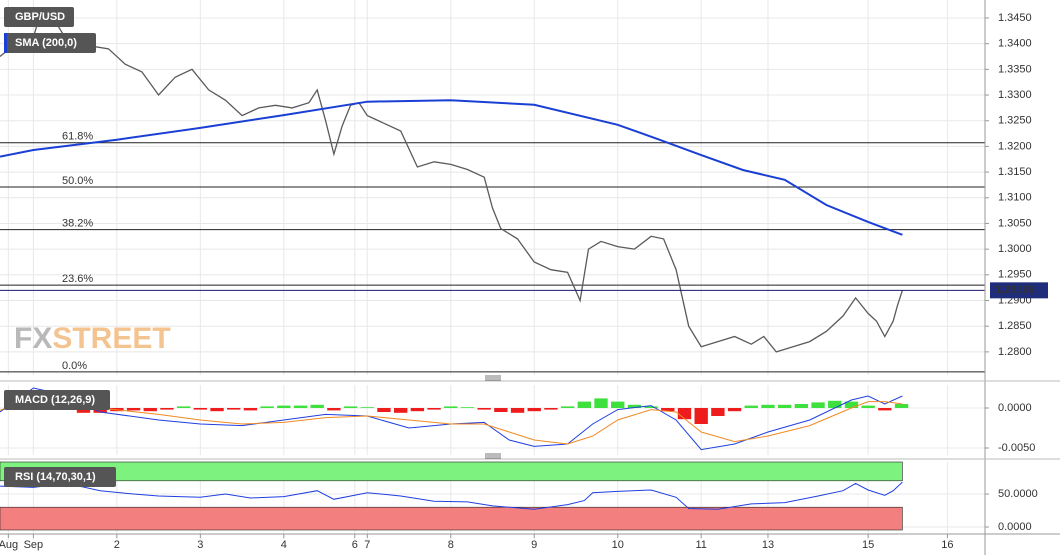 Image resolution: width=1060 pixels, height=555 pixels. I want to click on y-tick-label: 1.3000, so click(1015, 249).